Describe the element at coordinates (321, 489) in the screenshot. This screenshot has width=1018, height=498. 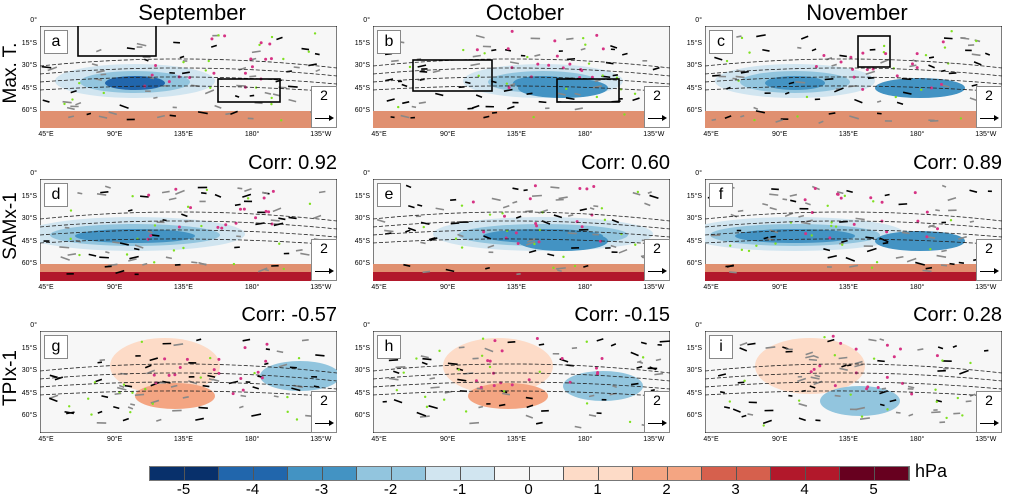
I see `colorbar-tick-label: -3` at that location.